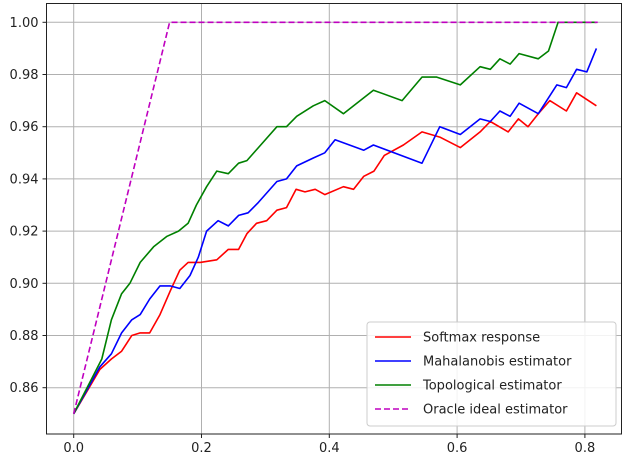 The width and height of the screenshot is (626, 460). Describe the element at coordinates (24, 75) in the screenshot. I see `y-tick-label: 0.98` at that location.